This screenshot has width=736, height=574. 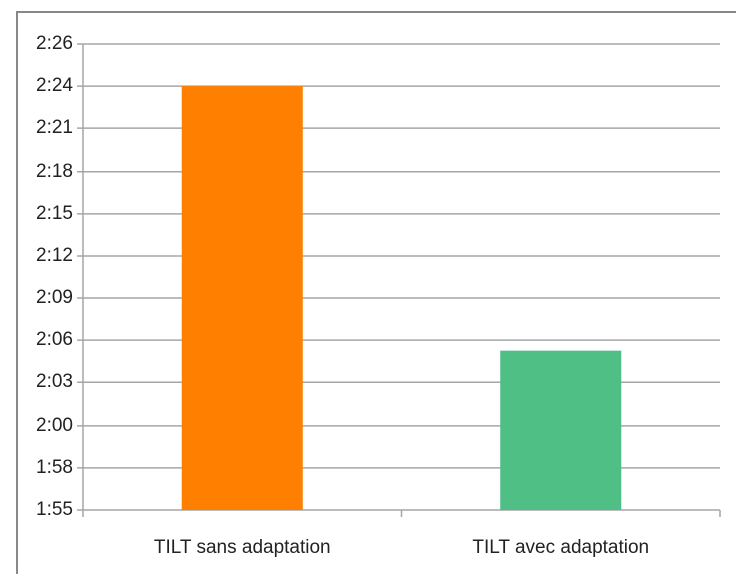 I want to click on y-tick-label: 2:21, so click(x=54, y=127).